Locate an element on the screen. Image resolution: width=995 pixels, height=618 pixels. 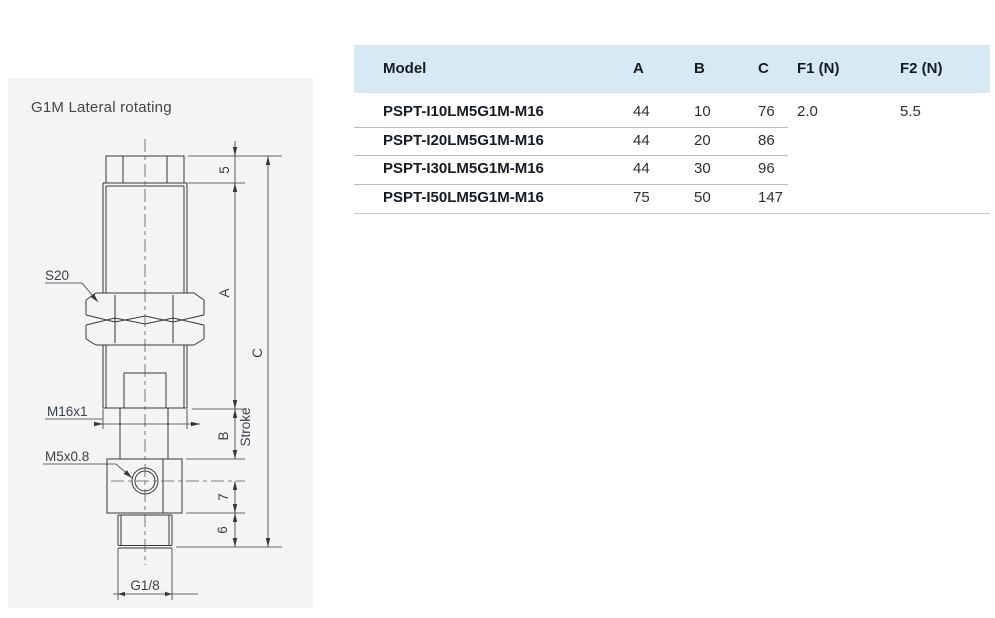
dim-arrowheads is located at coordinates (180, 372).